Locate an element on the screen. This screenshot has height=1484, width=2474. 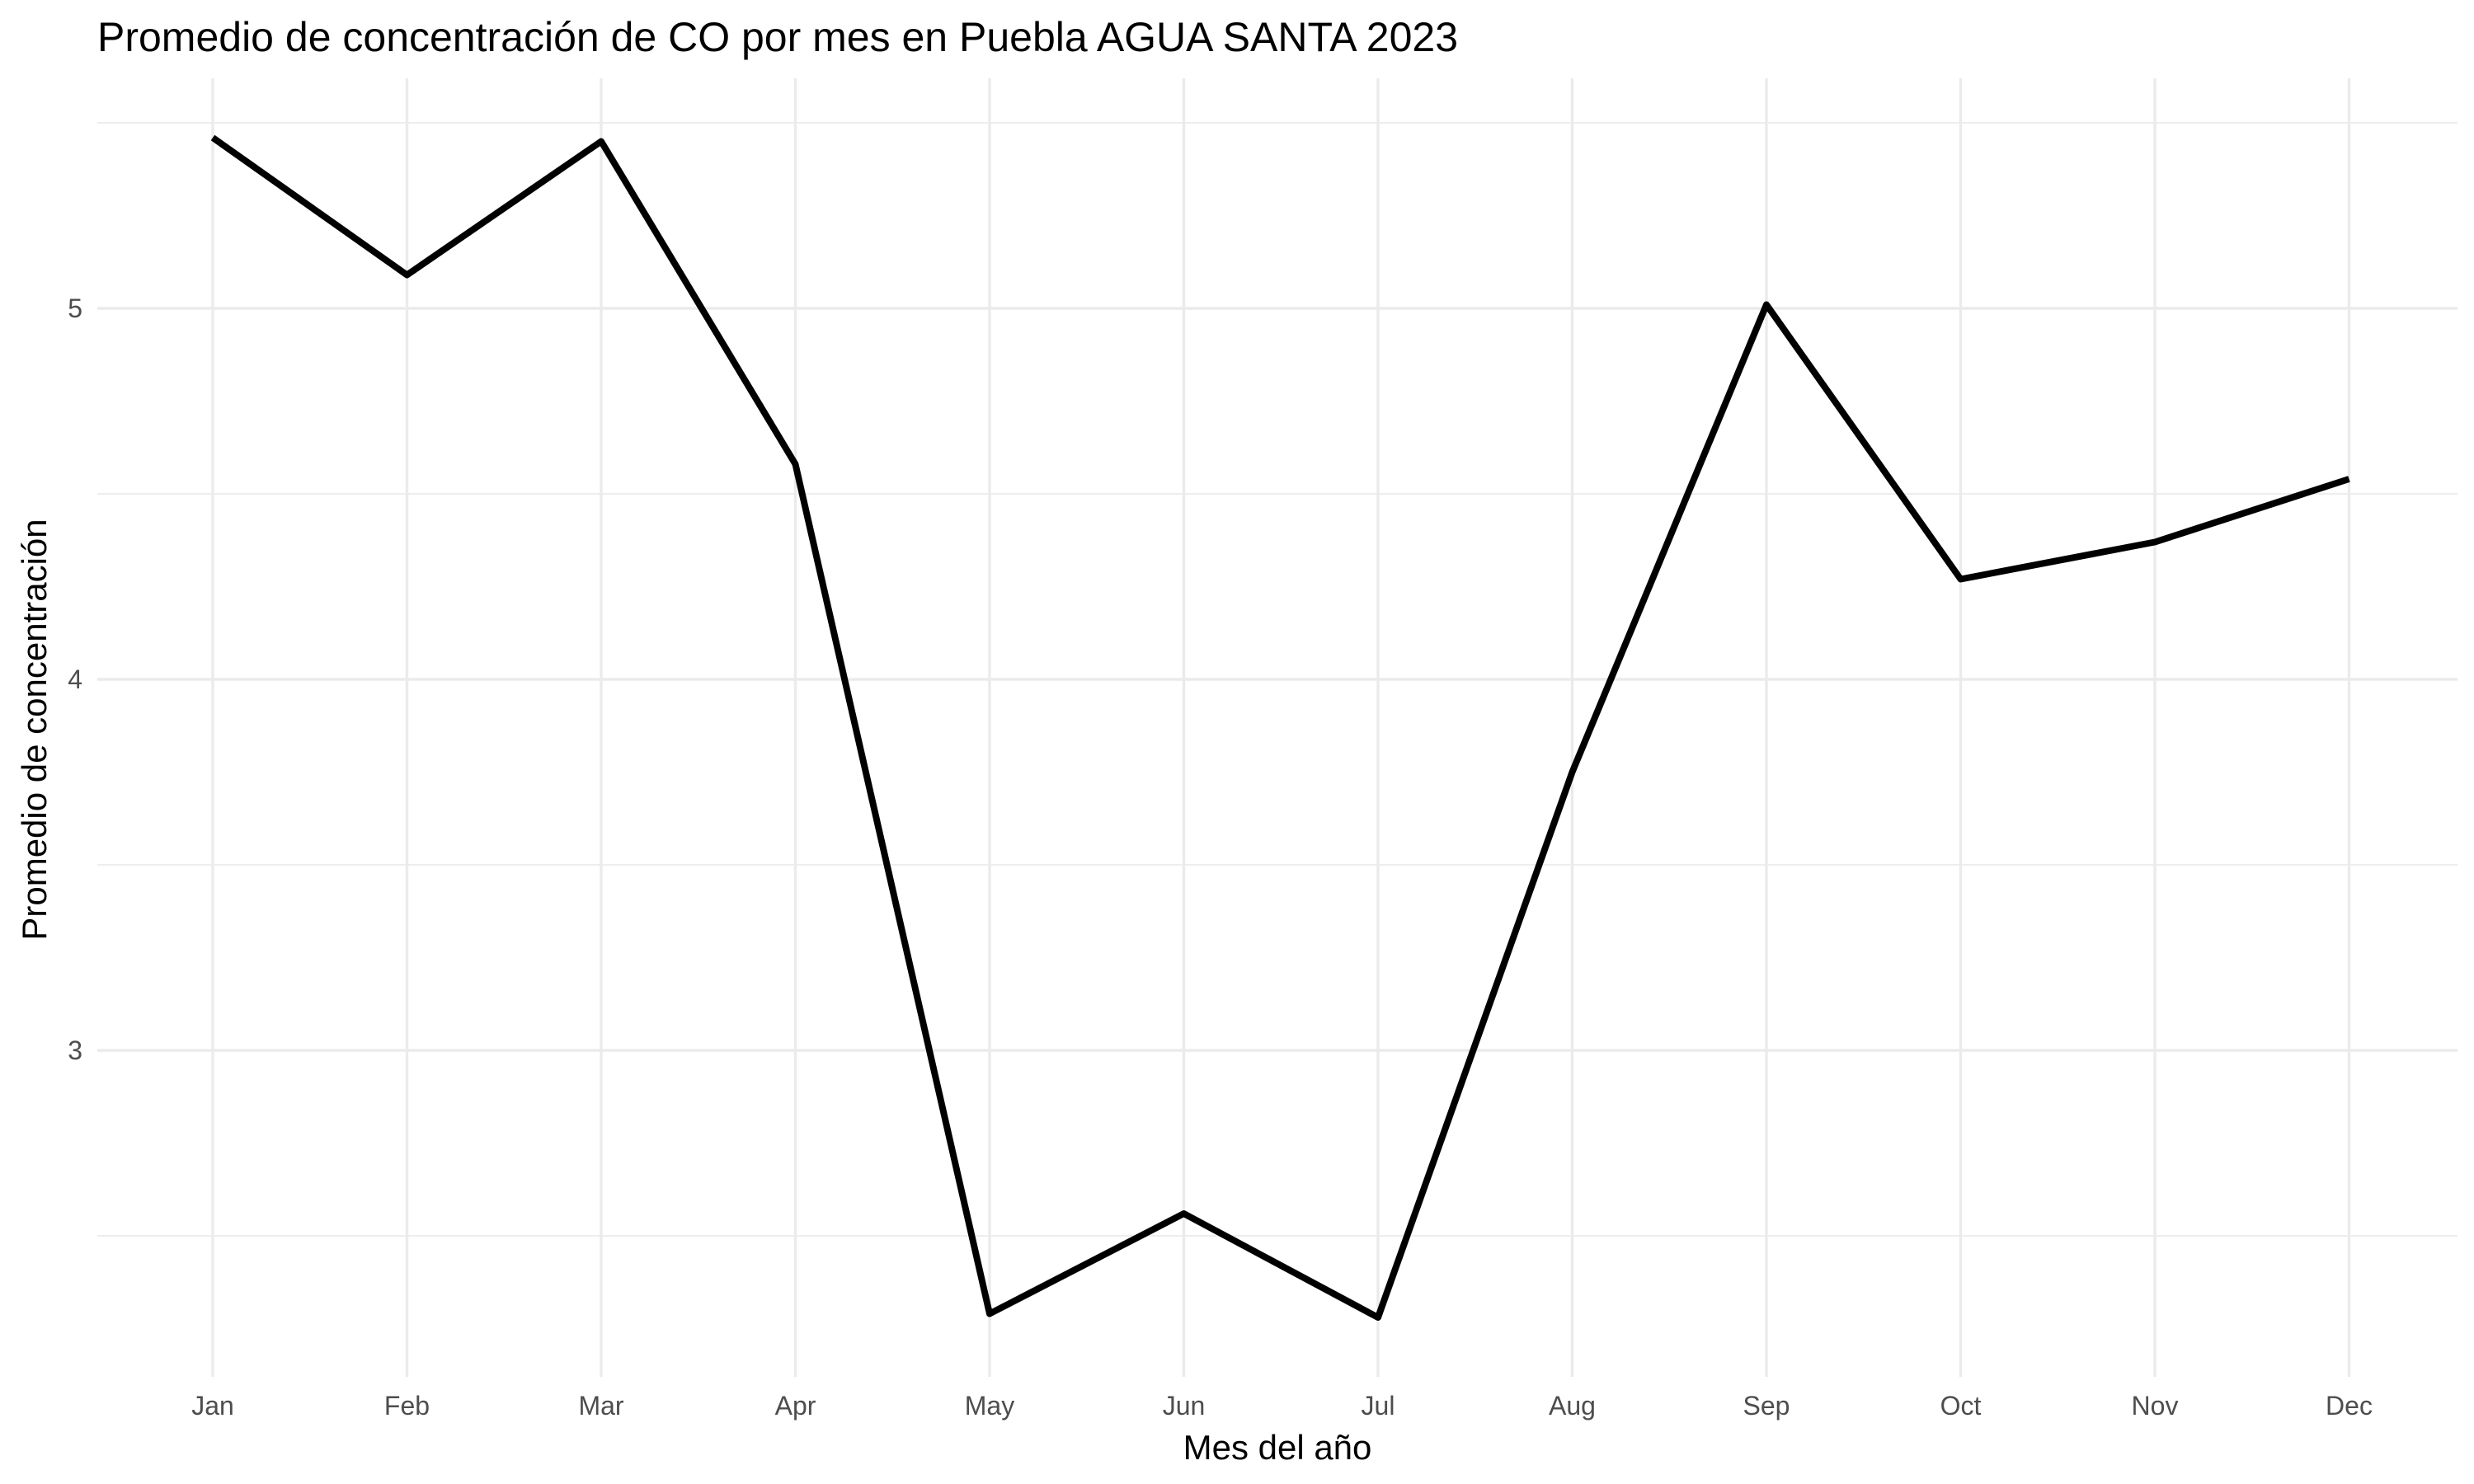
x-tick-label: Feb is located at coordinates (407, 1406).